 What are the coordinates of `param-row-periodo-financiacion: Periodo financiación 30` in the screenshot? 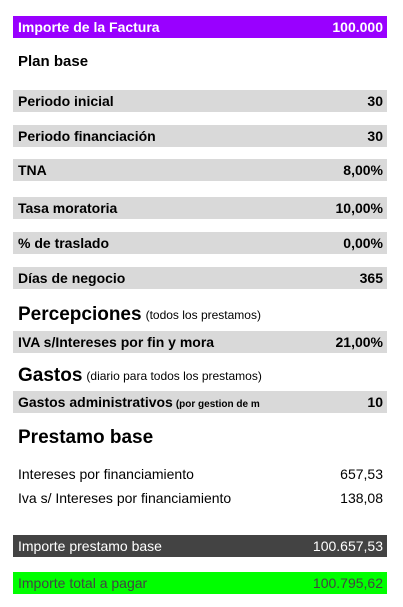 It's located at (200, 136).